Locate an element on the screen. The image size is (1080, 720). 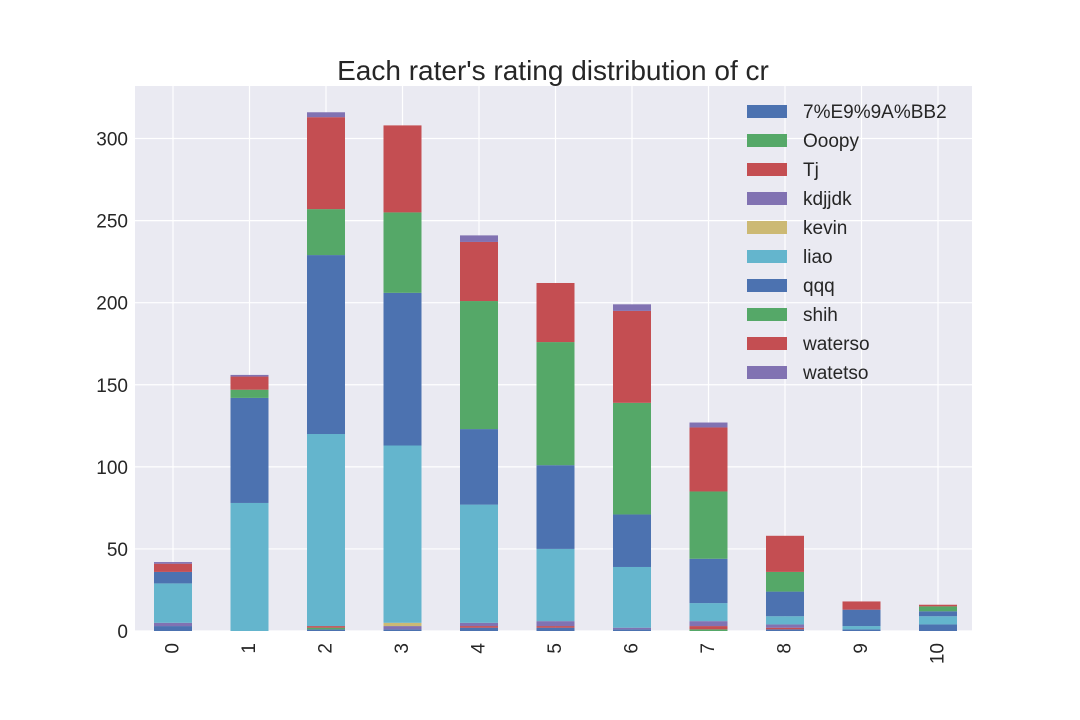
legend-label: shih is located at coordinates (820, 315).